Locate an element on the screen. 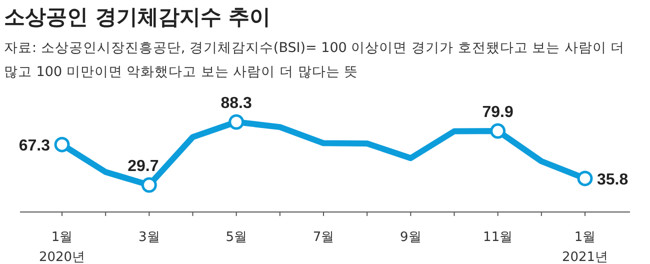 This screenshot has width=650, height=264. data-label: 79.9 is located at coordinates (498, 113).